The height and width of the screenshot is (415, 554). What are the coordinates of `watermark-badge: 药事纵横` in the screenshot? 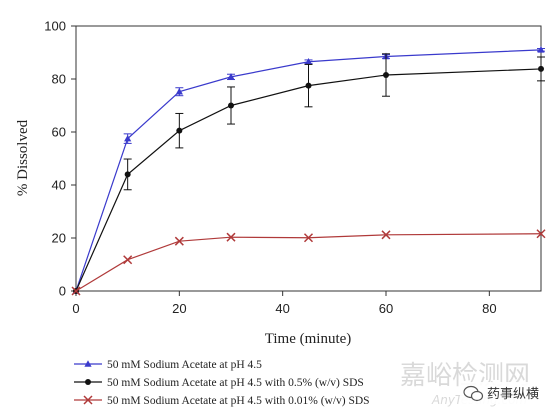 It's located at (507, 393).